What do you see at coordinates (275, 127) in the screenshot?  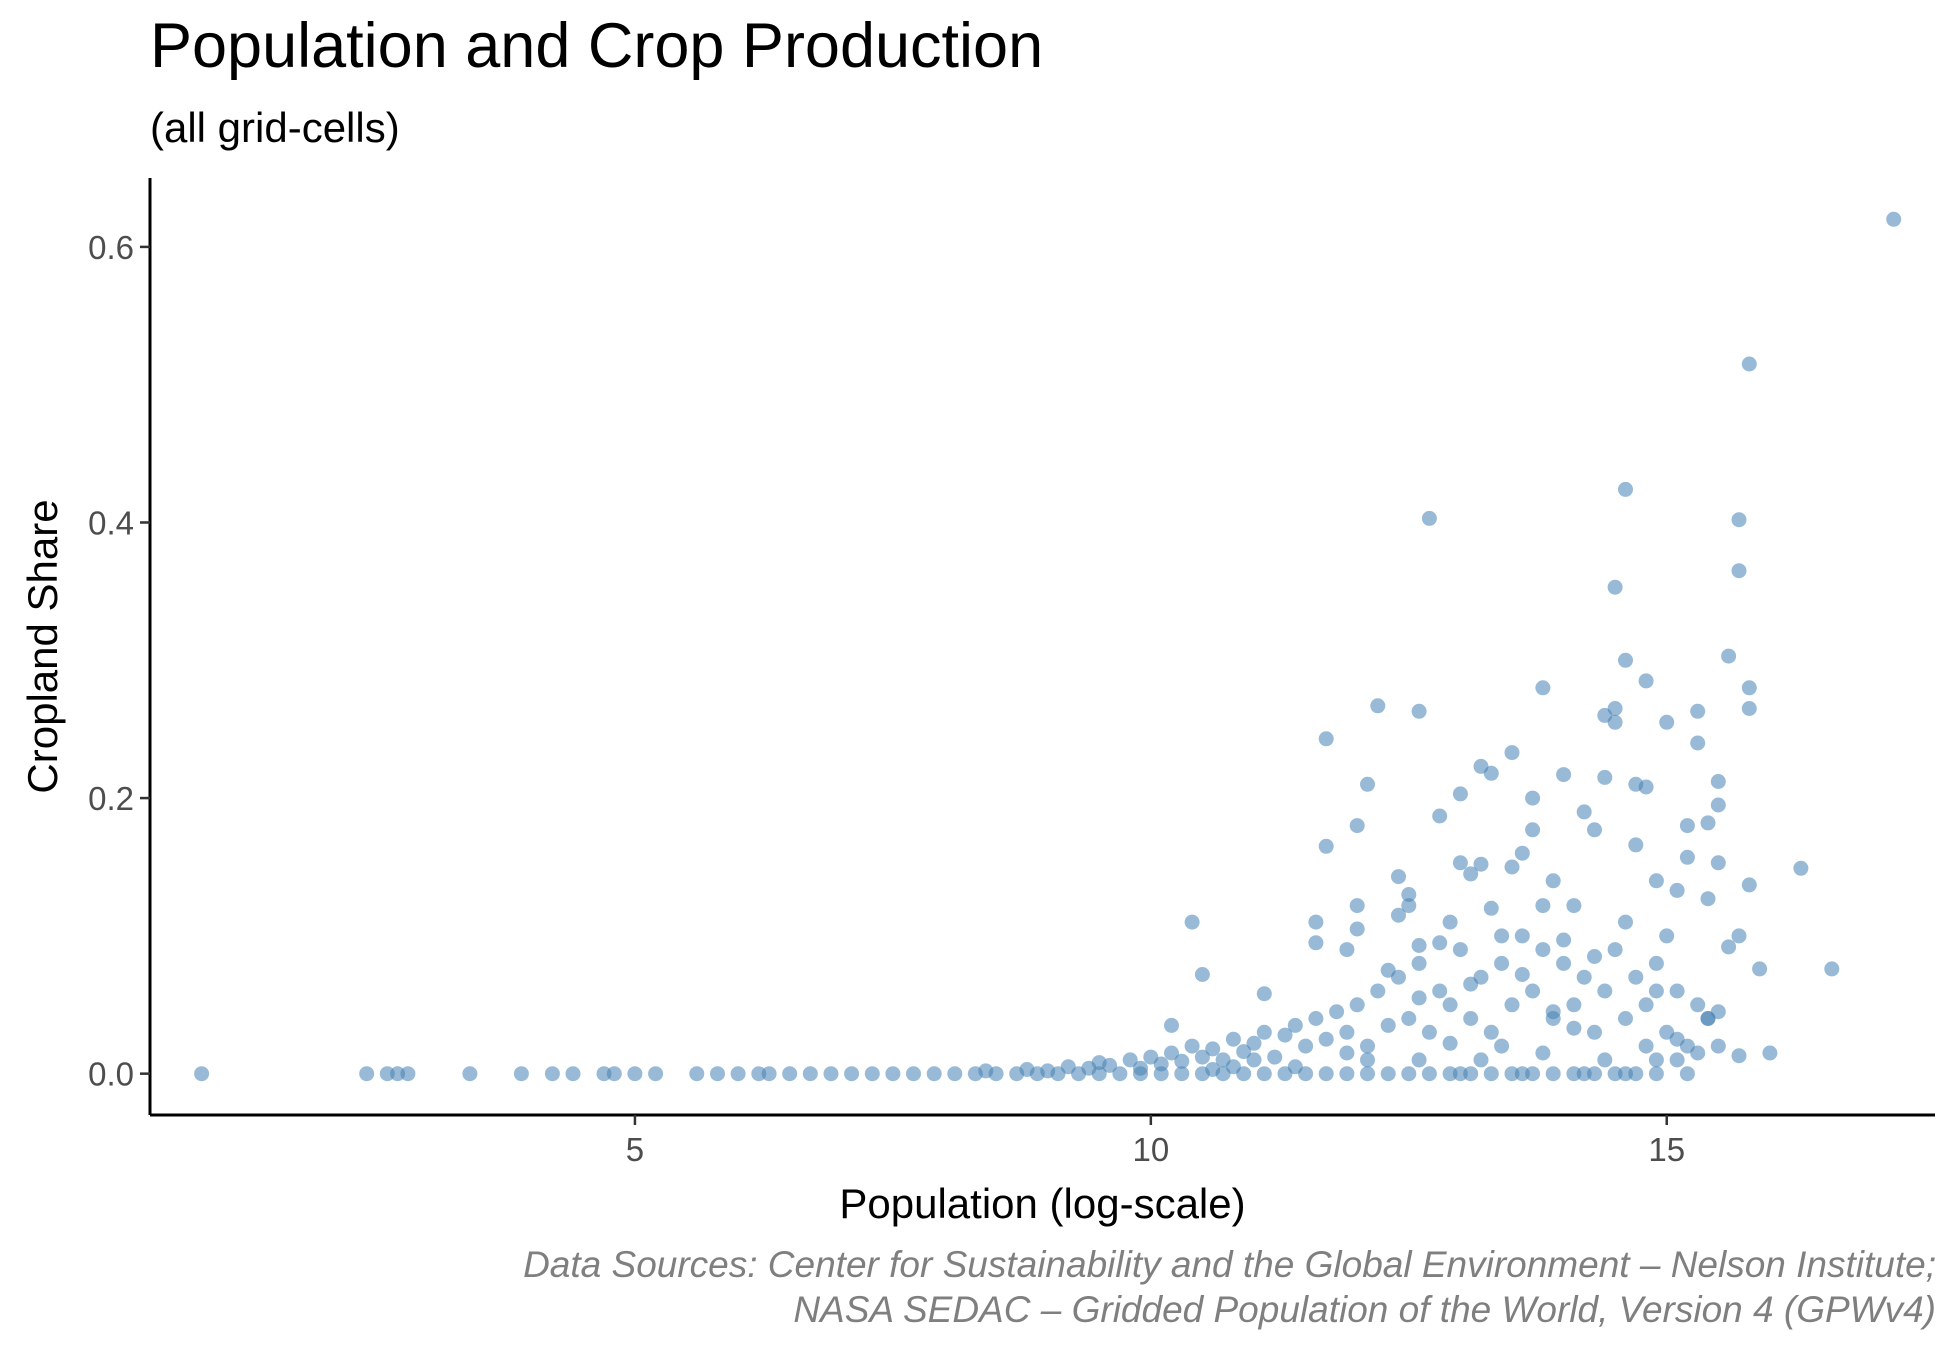 I see `chart-subtitle: (all grid-cells)` at bounding box center [275, 127].